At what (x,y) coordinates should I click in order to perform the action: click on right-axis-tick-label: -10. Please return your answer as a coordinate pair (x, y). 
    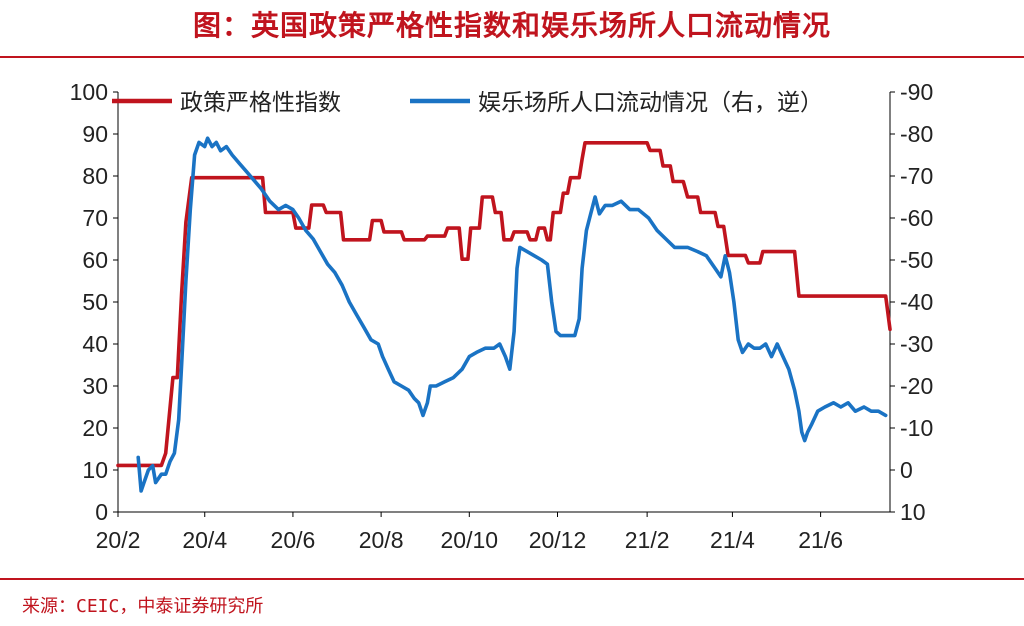
    Looking at the image, I should click on (916, 428).